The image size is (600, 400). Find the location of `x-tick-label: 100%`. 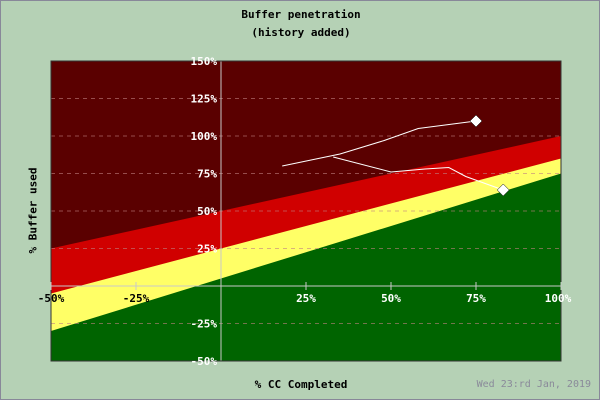

x-tick-label: 100% is located at coordinates (558, 298).